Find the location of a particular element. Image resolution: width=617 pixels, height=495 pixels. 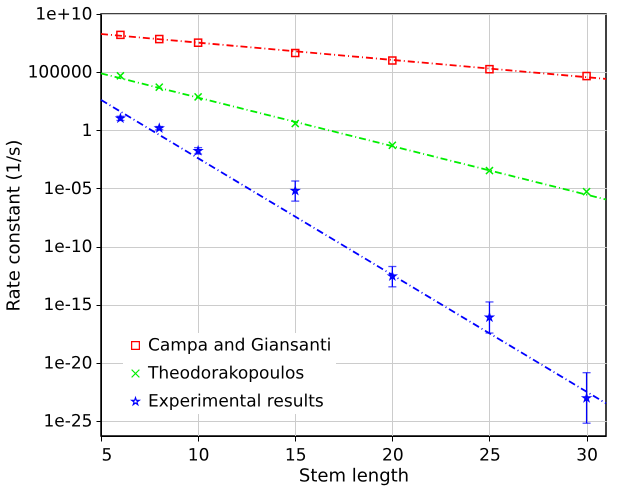

x-tick-label: 30 is located at coordinates (587, 456).